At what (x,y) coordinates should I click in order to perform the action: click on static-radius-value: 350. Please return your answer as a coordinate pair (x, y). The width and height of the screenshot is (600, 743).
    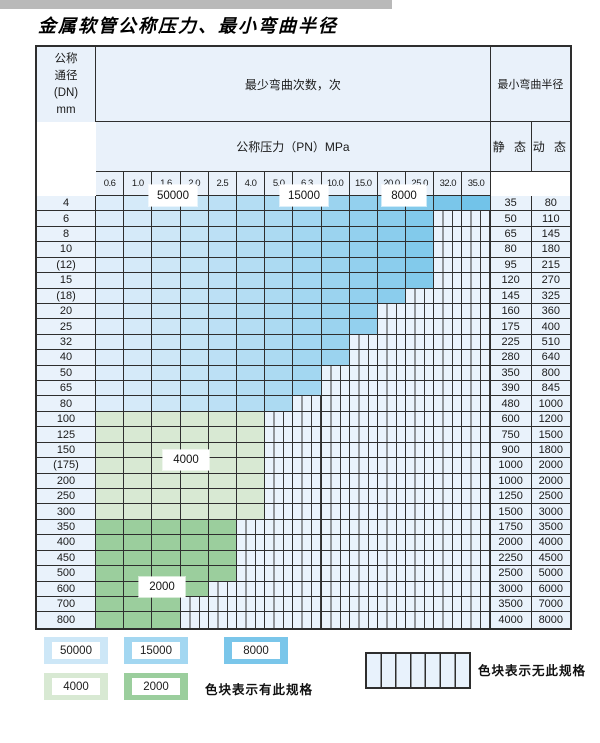
    Looking at the image, I should click on (511, 373).